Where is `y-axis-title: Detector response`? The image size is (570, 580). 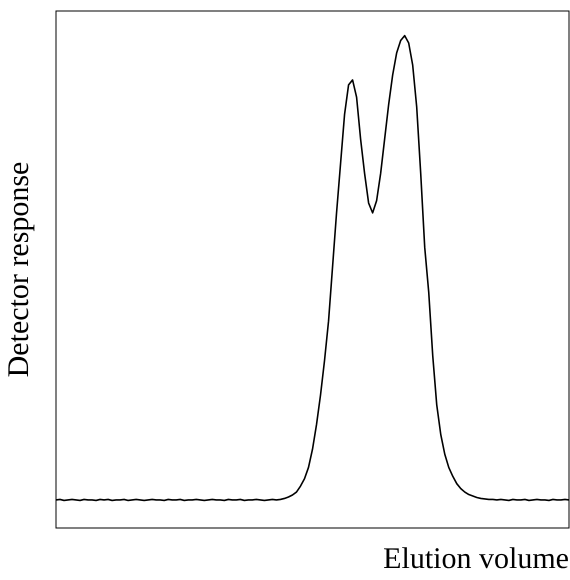
y-axis-title: Detector response is located at coordinates (18, 270).